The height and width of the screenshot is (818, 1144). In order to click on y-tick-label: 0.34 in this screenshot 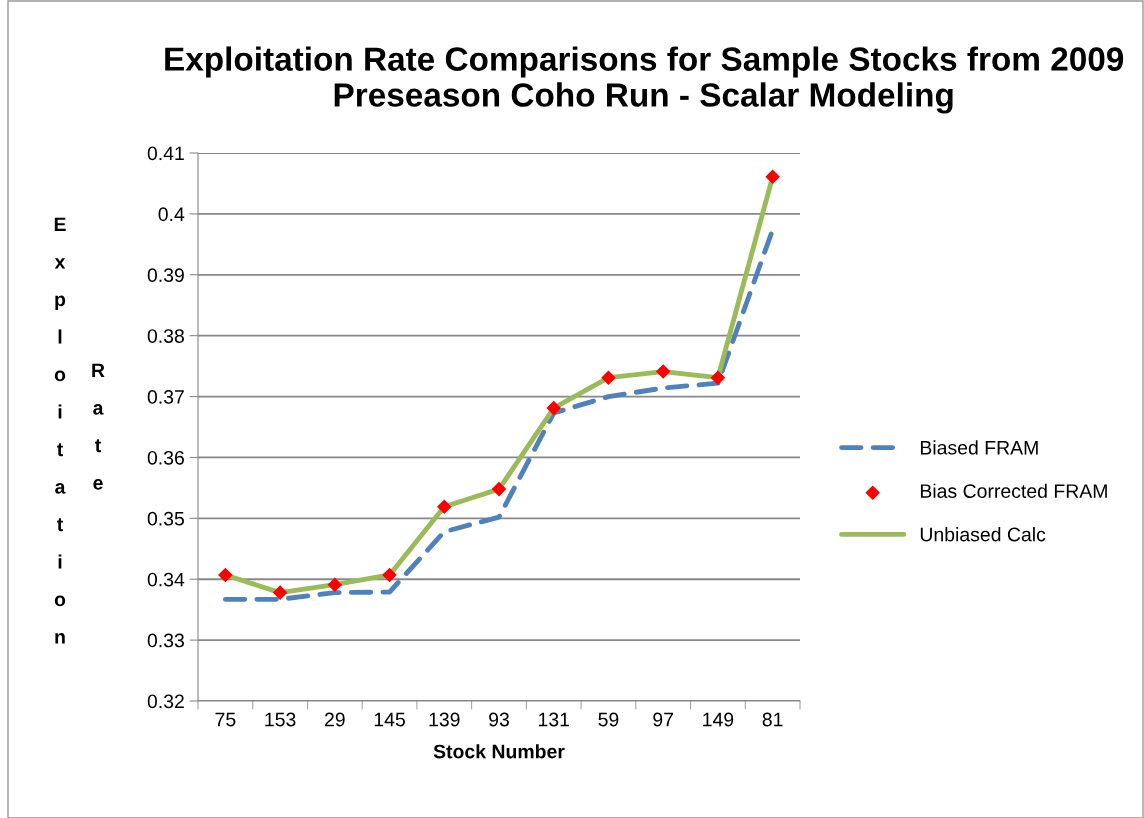, I will do `click(166, 579)`.